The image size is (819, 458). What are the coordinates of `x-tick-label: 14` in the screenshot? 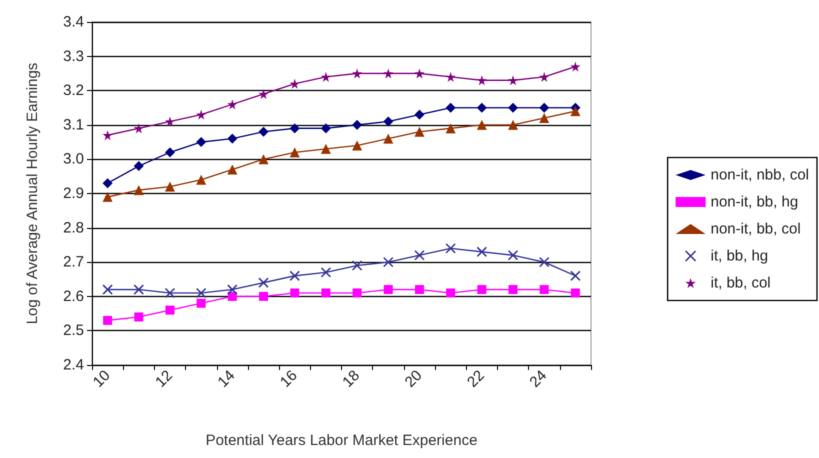 It's located at (226, 378).